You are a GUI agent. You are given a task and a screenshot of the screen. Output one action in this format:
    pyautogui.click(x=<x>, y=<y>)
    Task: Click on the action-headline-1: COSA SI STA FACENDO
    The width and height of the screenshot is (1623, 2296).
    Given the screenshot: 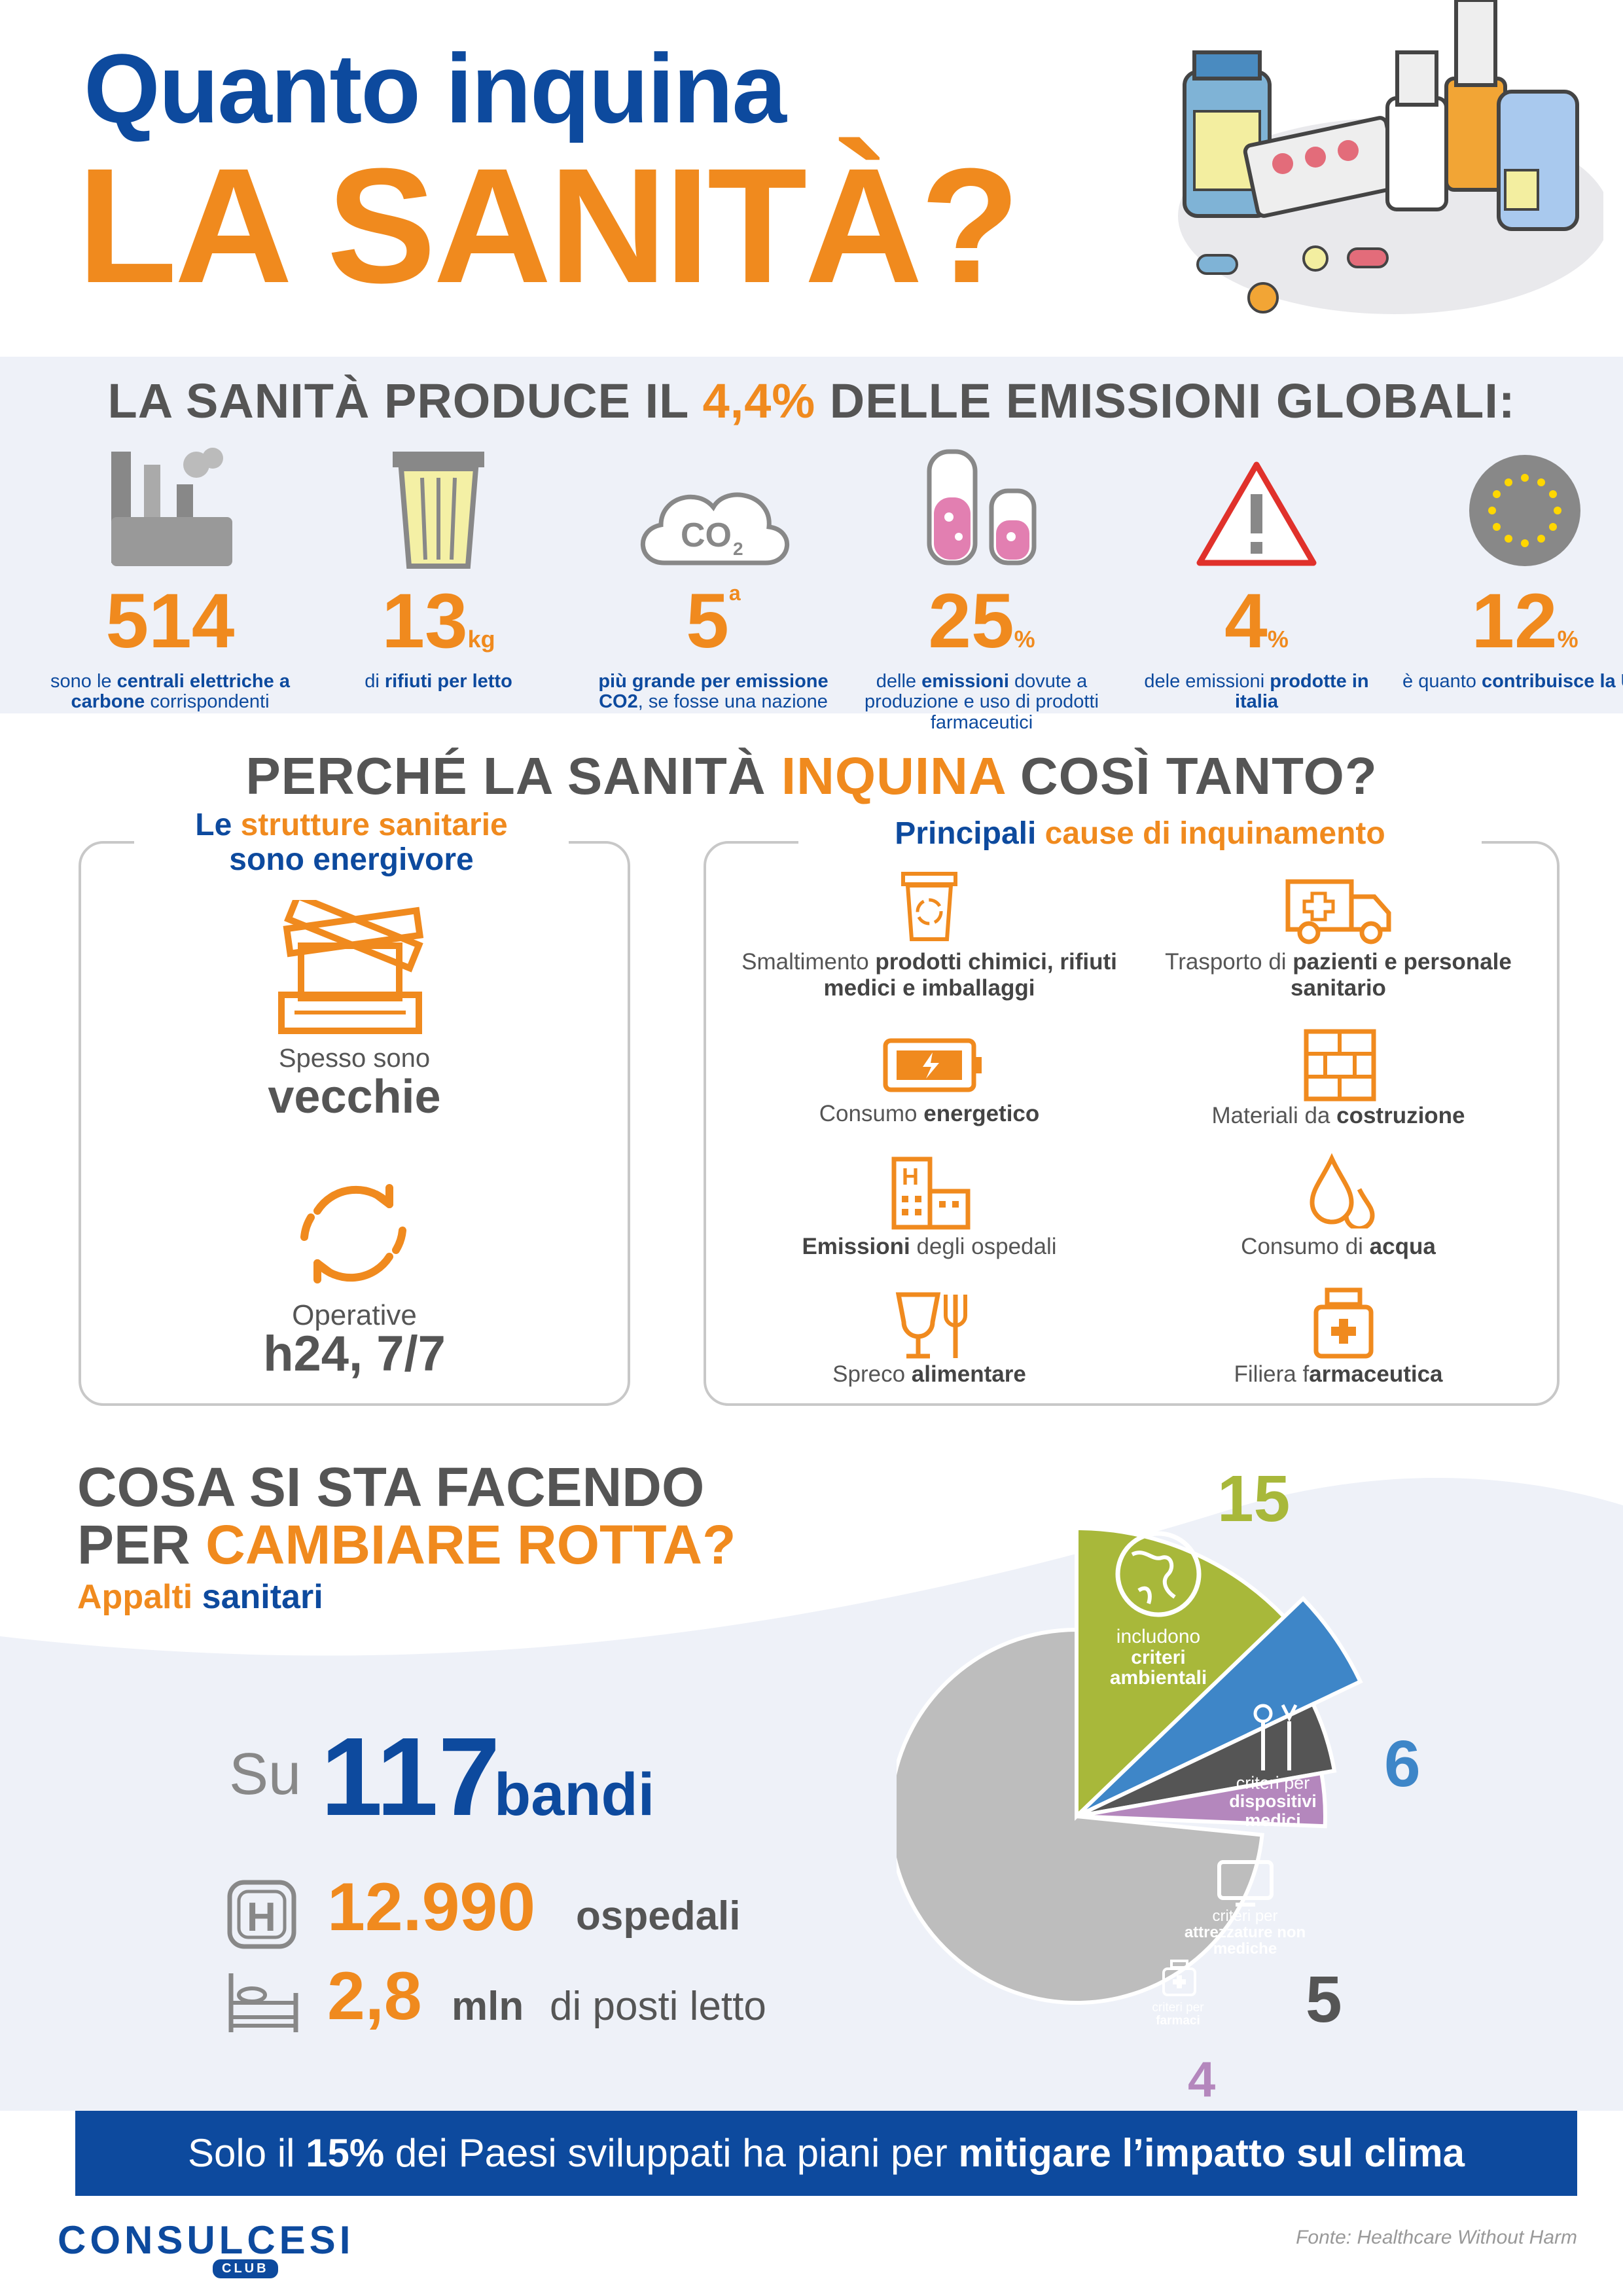 What is the action you would take?
    pyautogui.click(x=391, y=1487)
    